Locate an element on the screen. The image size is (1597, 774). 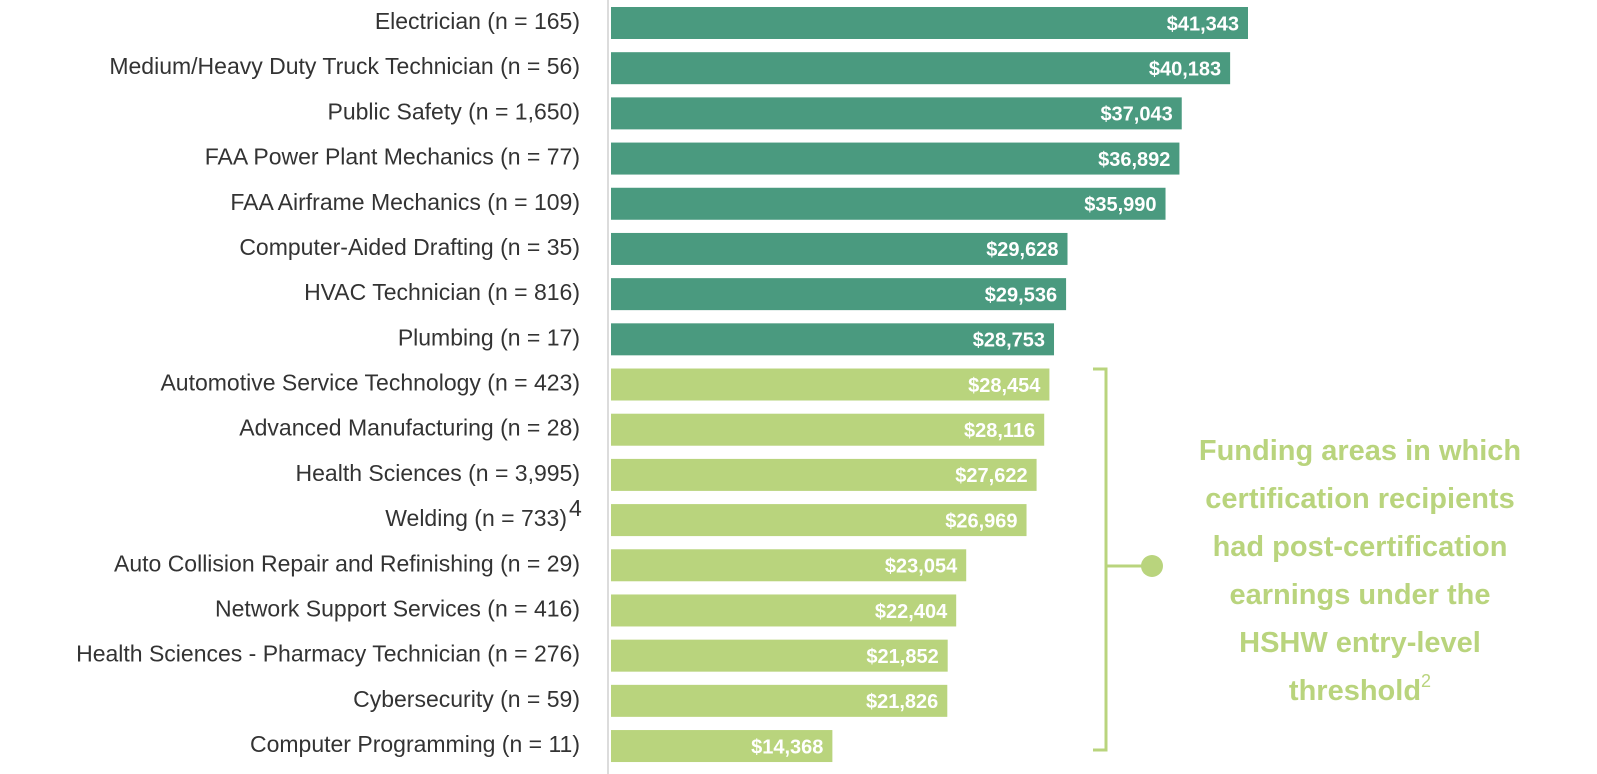
value-label: $28,454 is located at coordinates (1004, 386).